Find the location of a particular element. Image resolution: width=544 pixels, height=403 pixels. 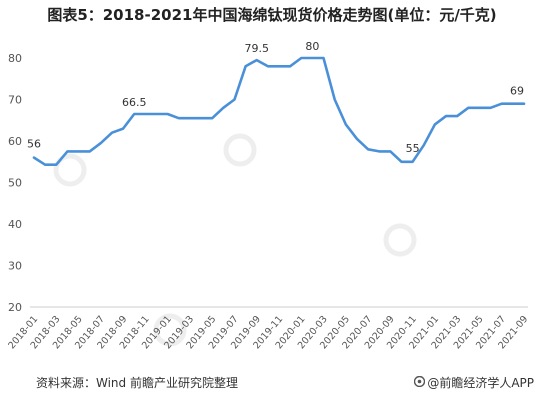

y-tick-label: 50 is located at coordinates (15, 183).